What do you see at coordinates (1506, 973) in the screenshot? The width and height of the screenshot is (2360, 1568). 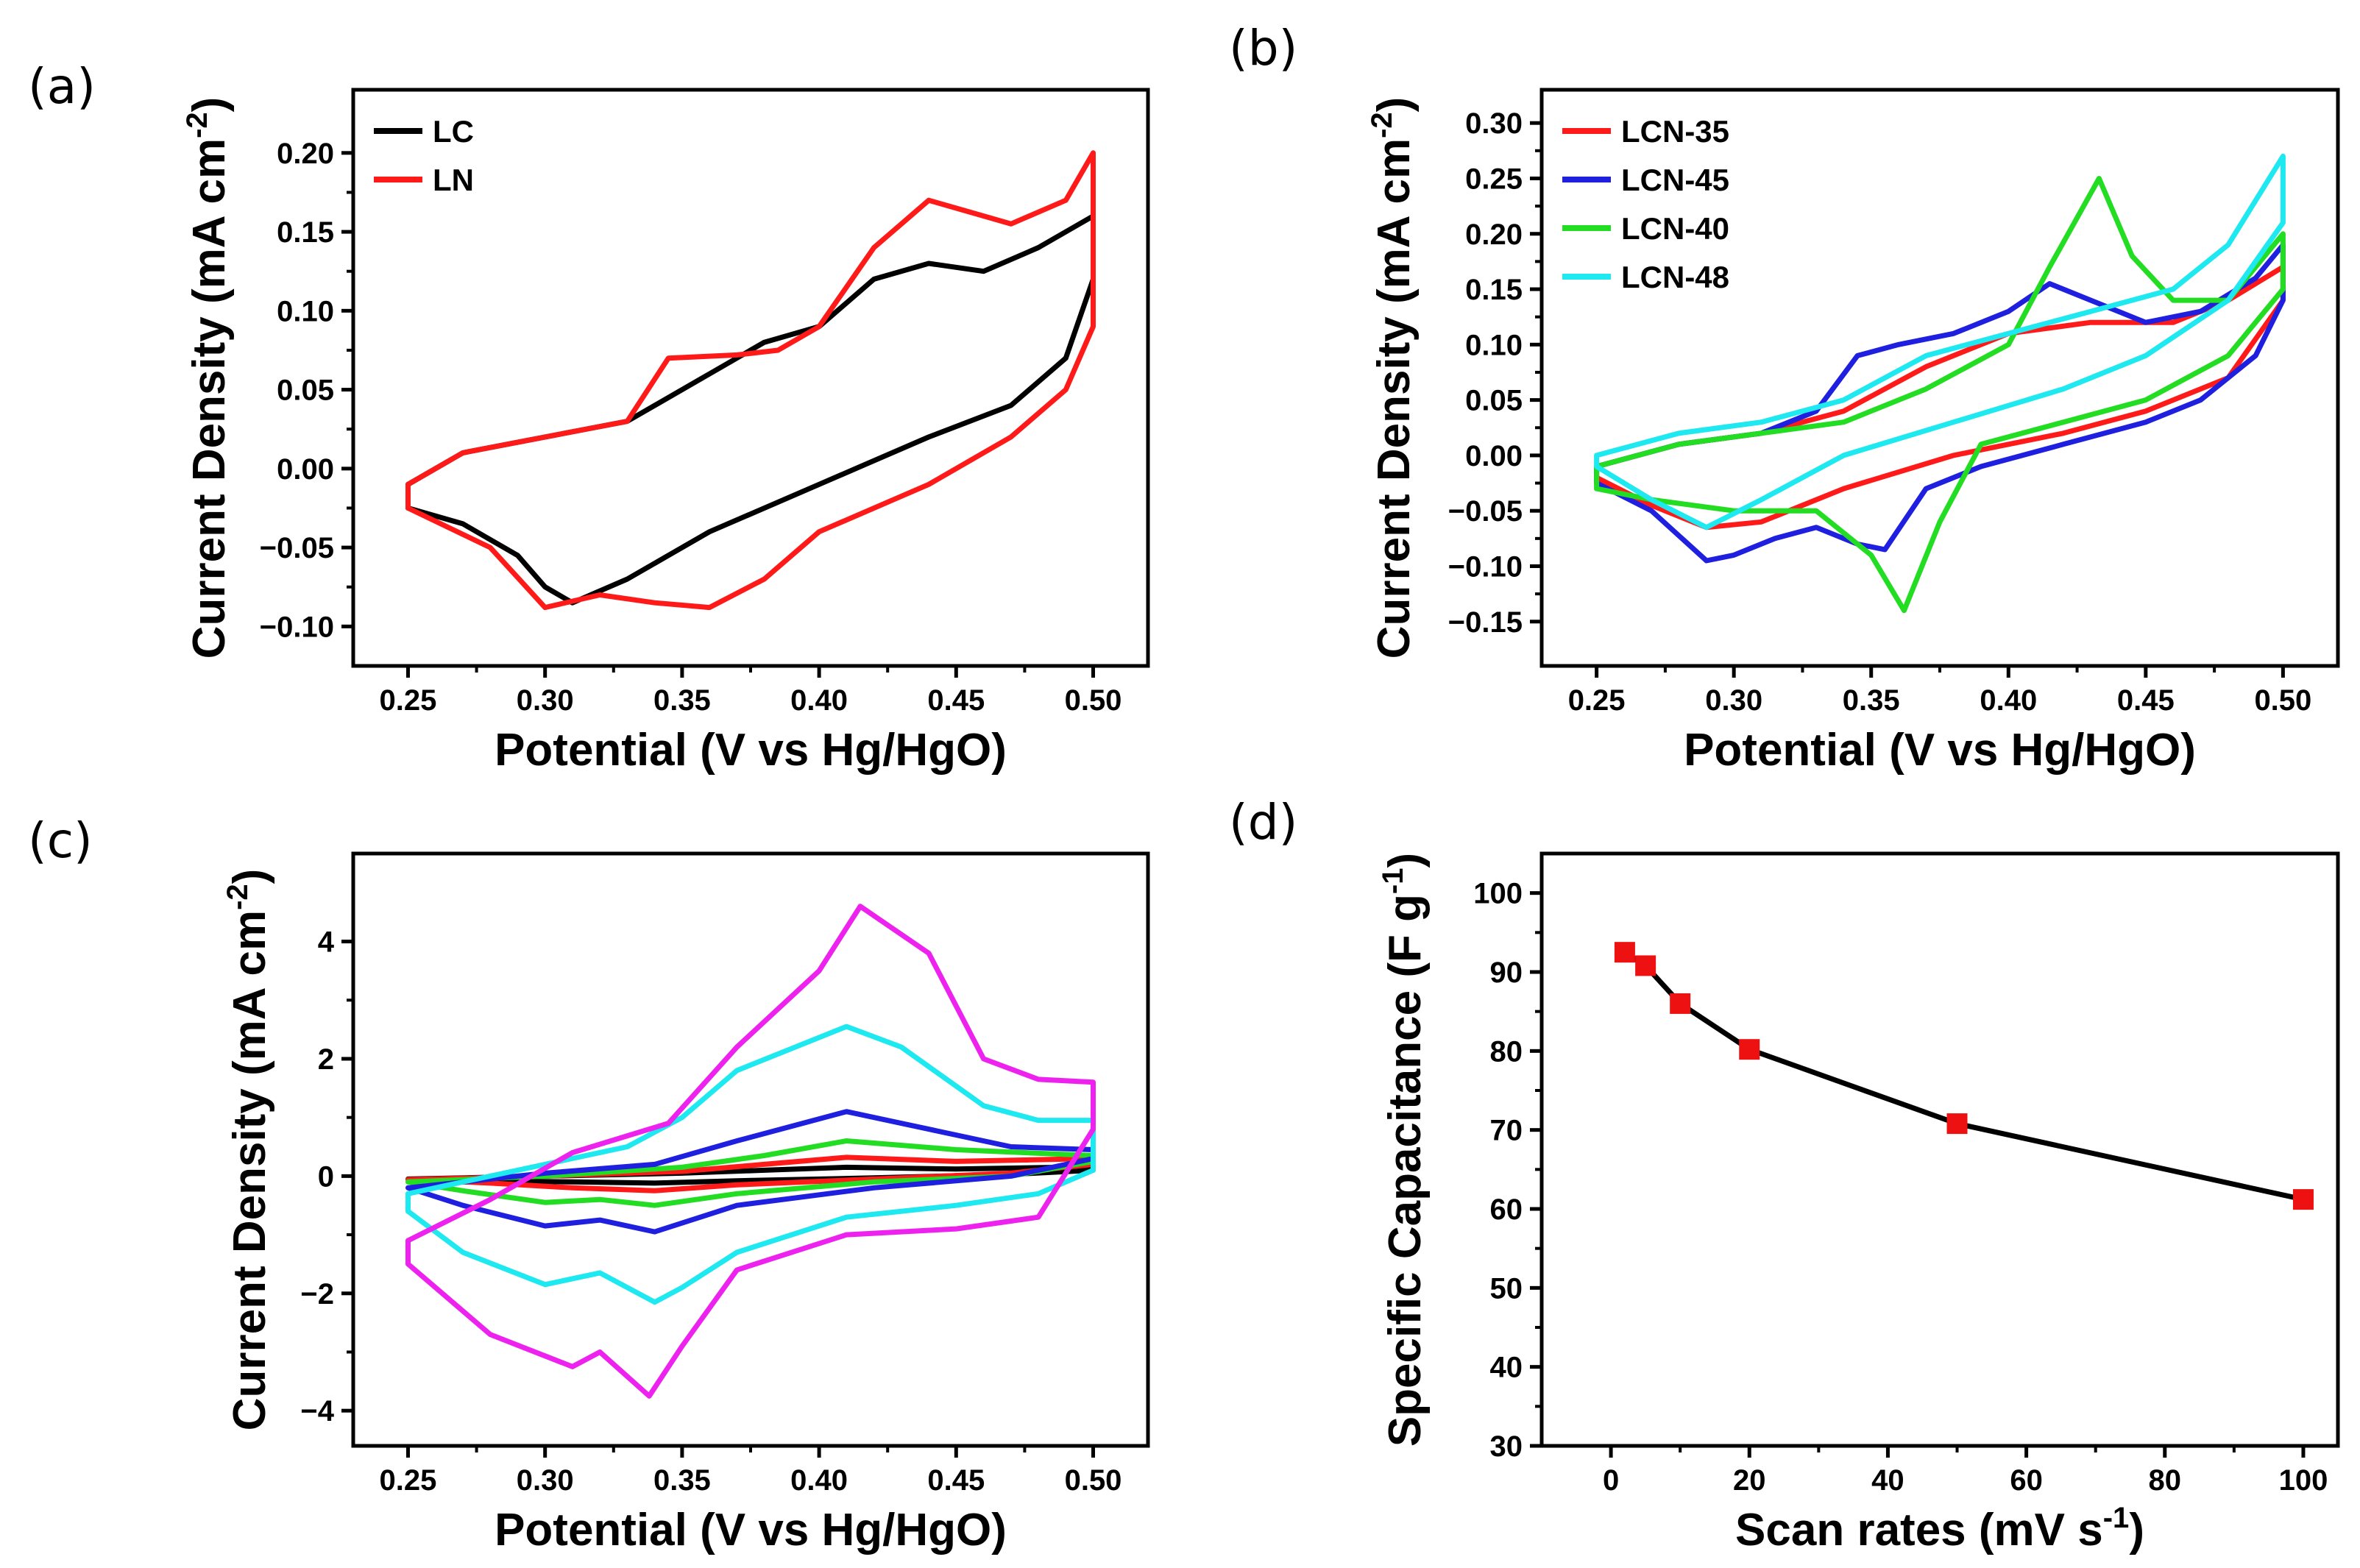 I see `y-tick-label: 90` at bounding box center [1506, 973].